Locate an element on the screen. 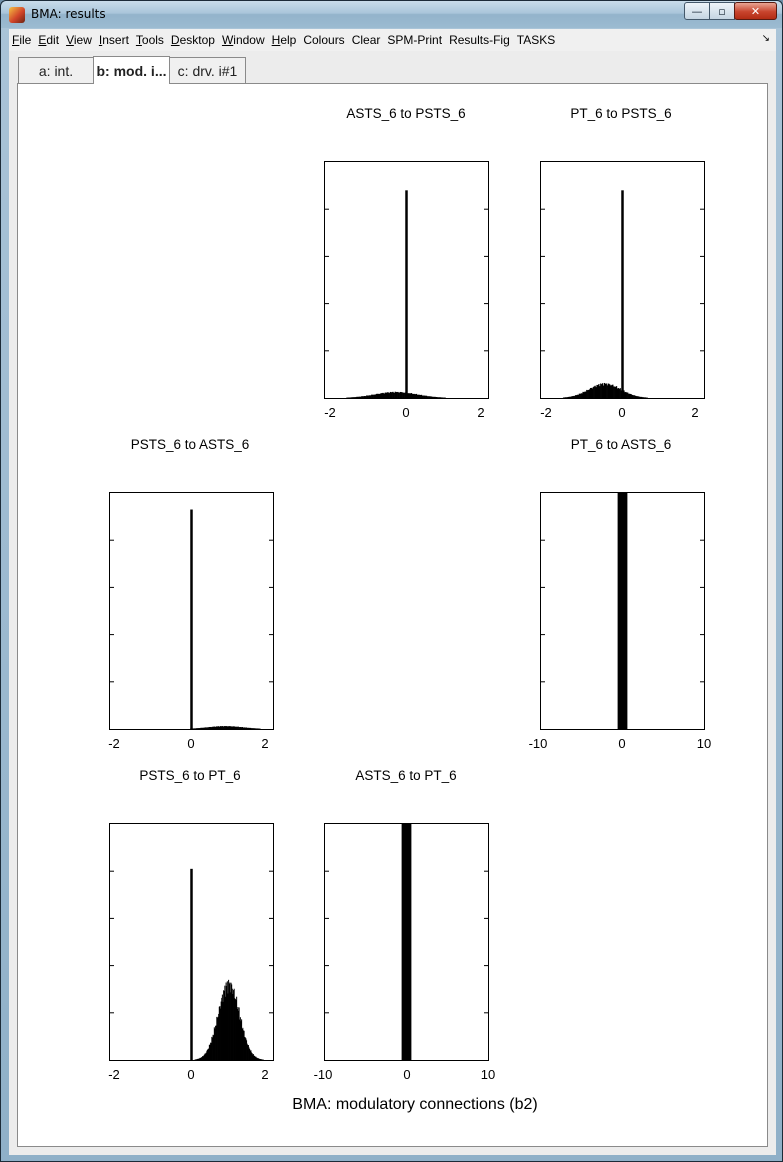 The height and width of the screenshot is (1162, 783). matlab-logo-icon is located at coordinates (17, 15).